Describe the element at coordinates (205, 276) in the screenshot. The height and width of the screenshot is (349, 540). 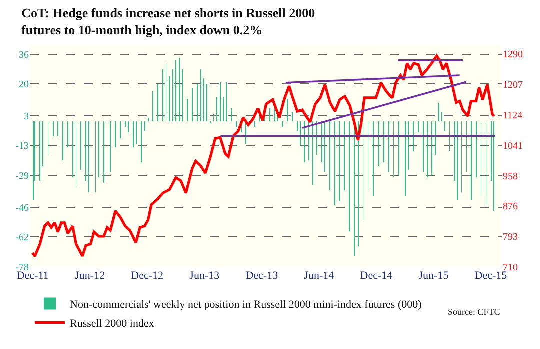
I see `x-tick-label: Jun-13` at that location.